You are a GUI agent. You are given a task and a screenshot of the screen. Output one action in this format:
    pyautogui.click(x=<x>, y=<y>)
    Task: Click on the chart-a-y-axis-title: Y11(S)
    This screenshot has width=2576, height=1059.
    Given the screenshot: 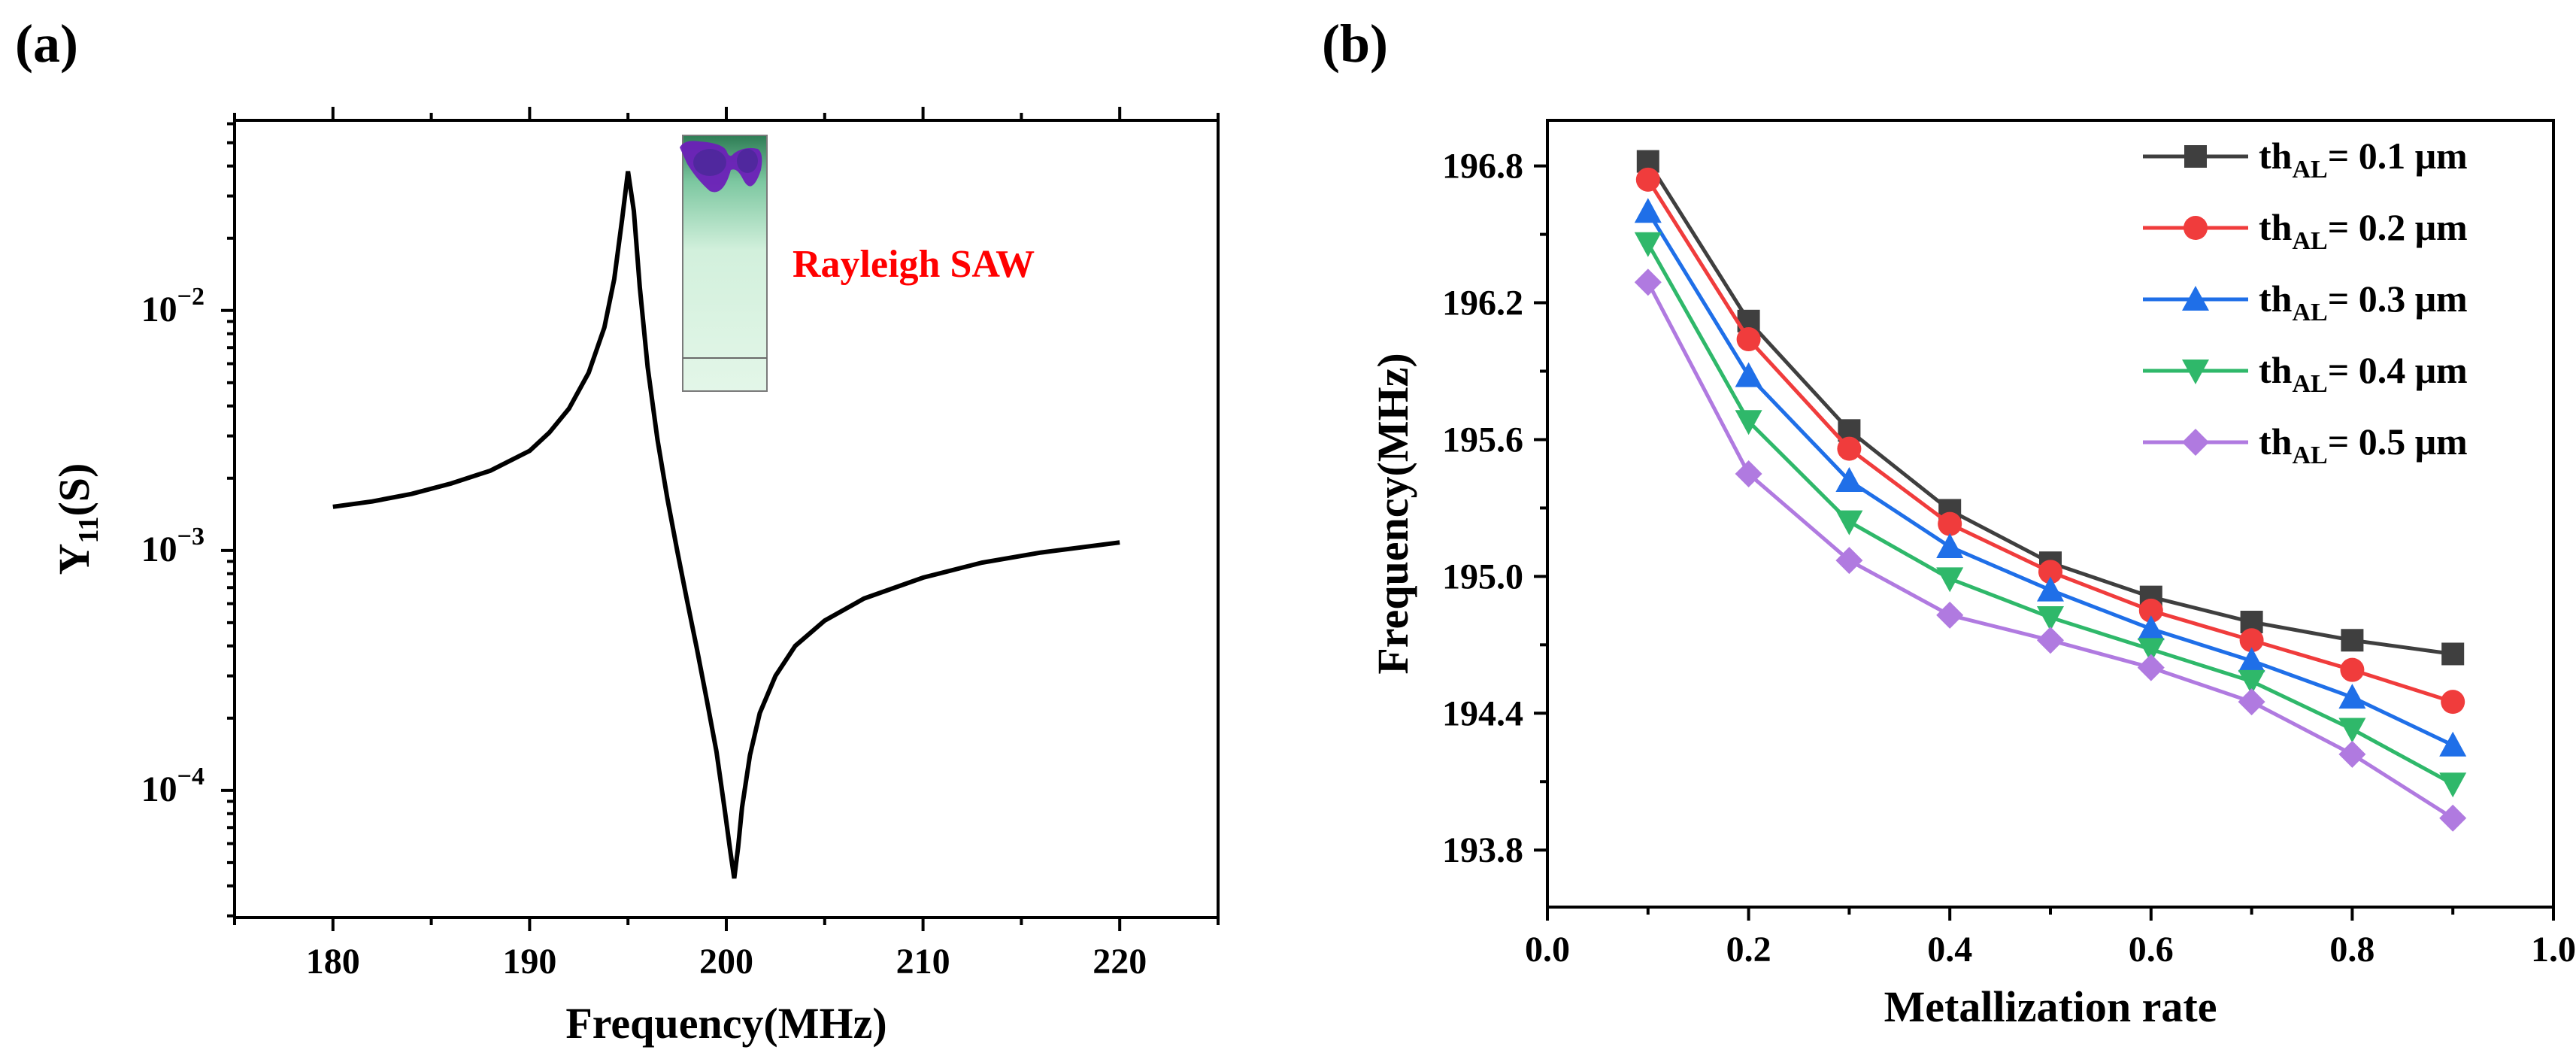 What is the action you would take?
    pyautogui.click(x=77, y=519)
    